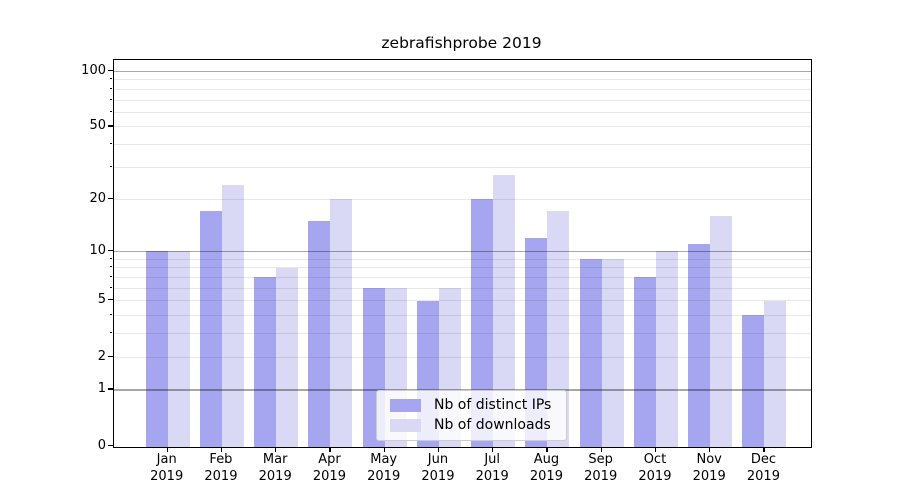 This screenshot has height=500, width=900. Describe the element at coordinates (101, 389) in the screenshot. I see `y-tick-label: 1` at that location.